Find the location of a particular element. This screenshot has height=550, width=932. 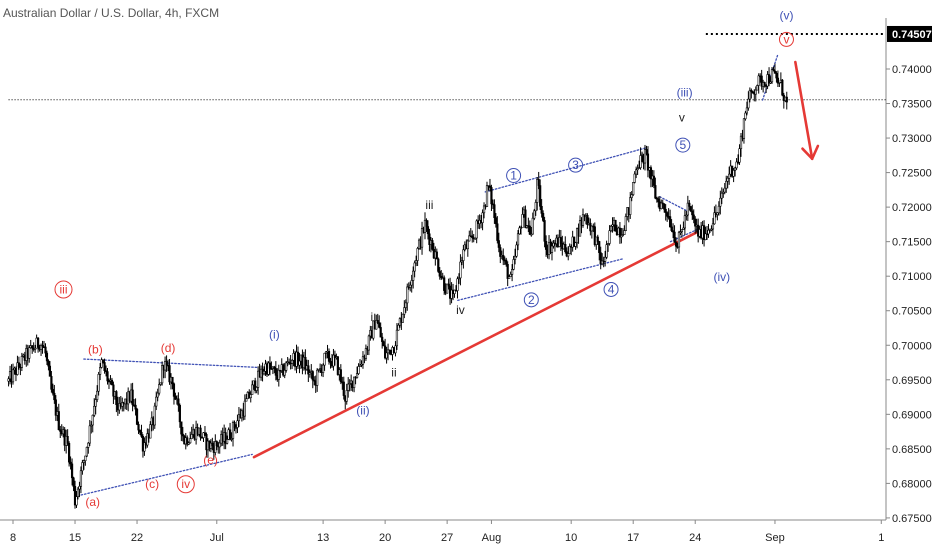

wave-label-text: i is located at coordinates (371, 317).